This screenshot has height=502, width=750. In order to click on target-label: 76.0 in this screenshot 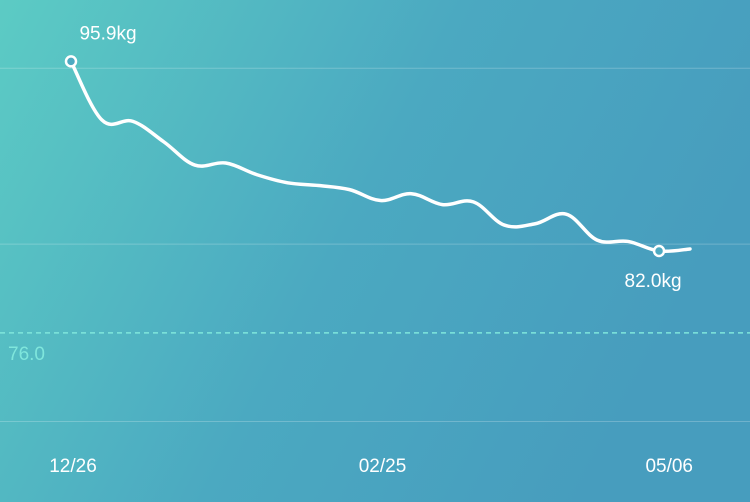, I will do `click(26, 354)`.